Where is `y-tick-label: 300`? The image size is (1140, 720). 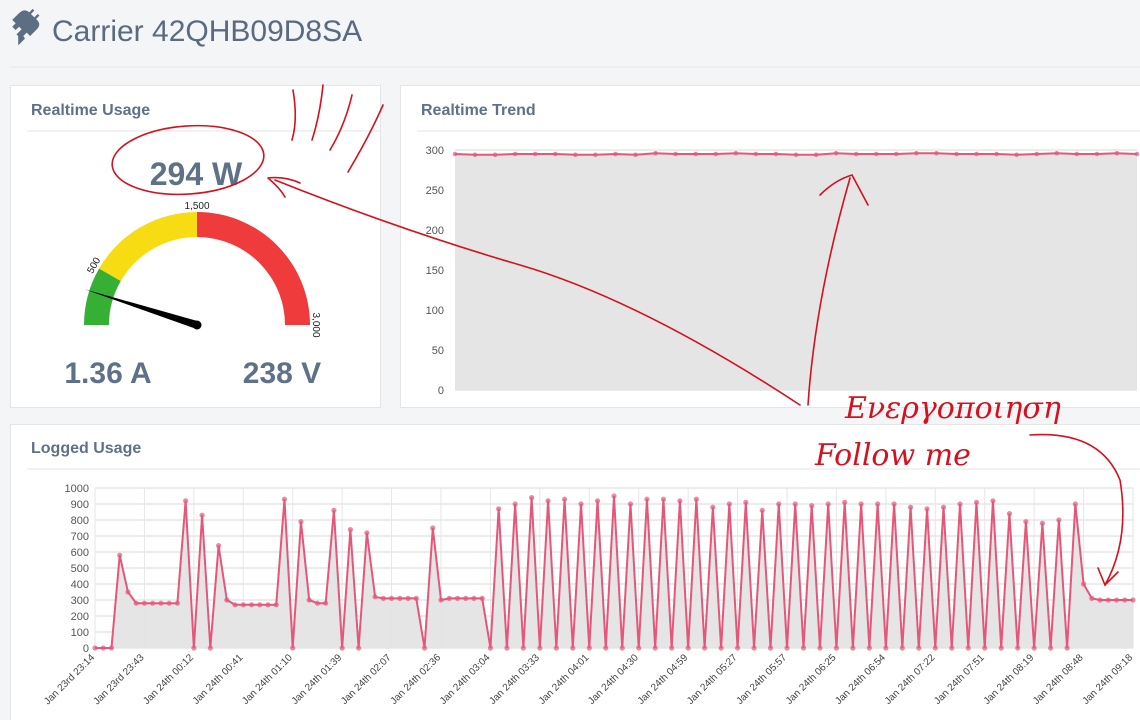
y-tick-label: 300 is located at coordinates (80, 601).